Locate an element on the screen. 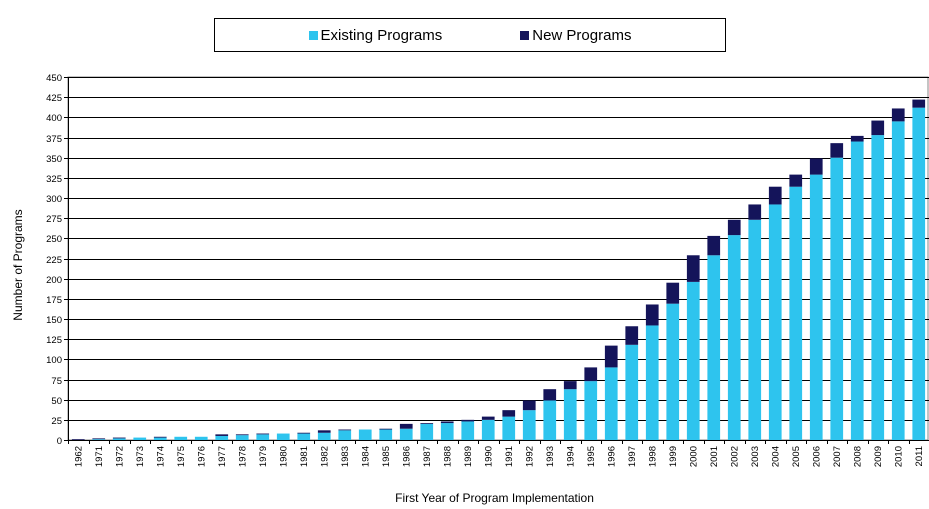  x-tick-label: 1997 is located at coordinates (632, 456).